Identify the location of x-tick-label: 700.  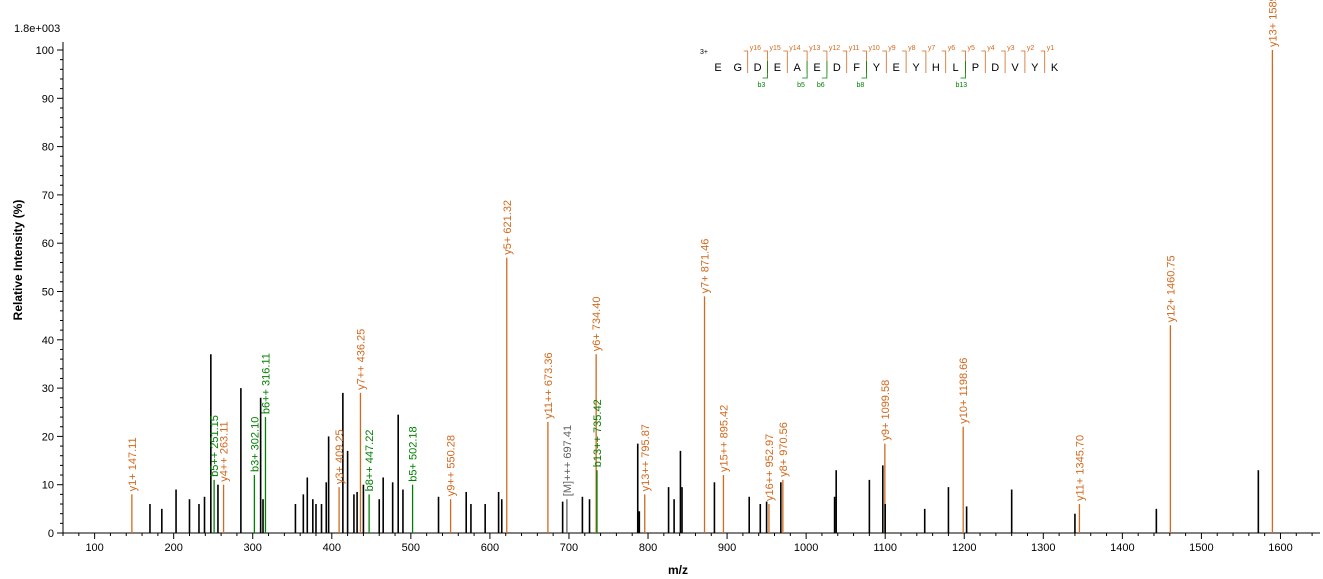
(569, 548).